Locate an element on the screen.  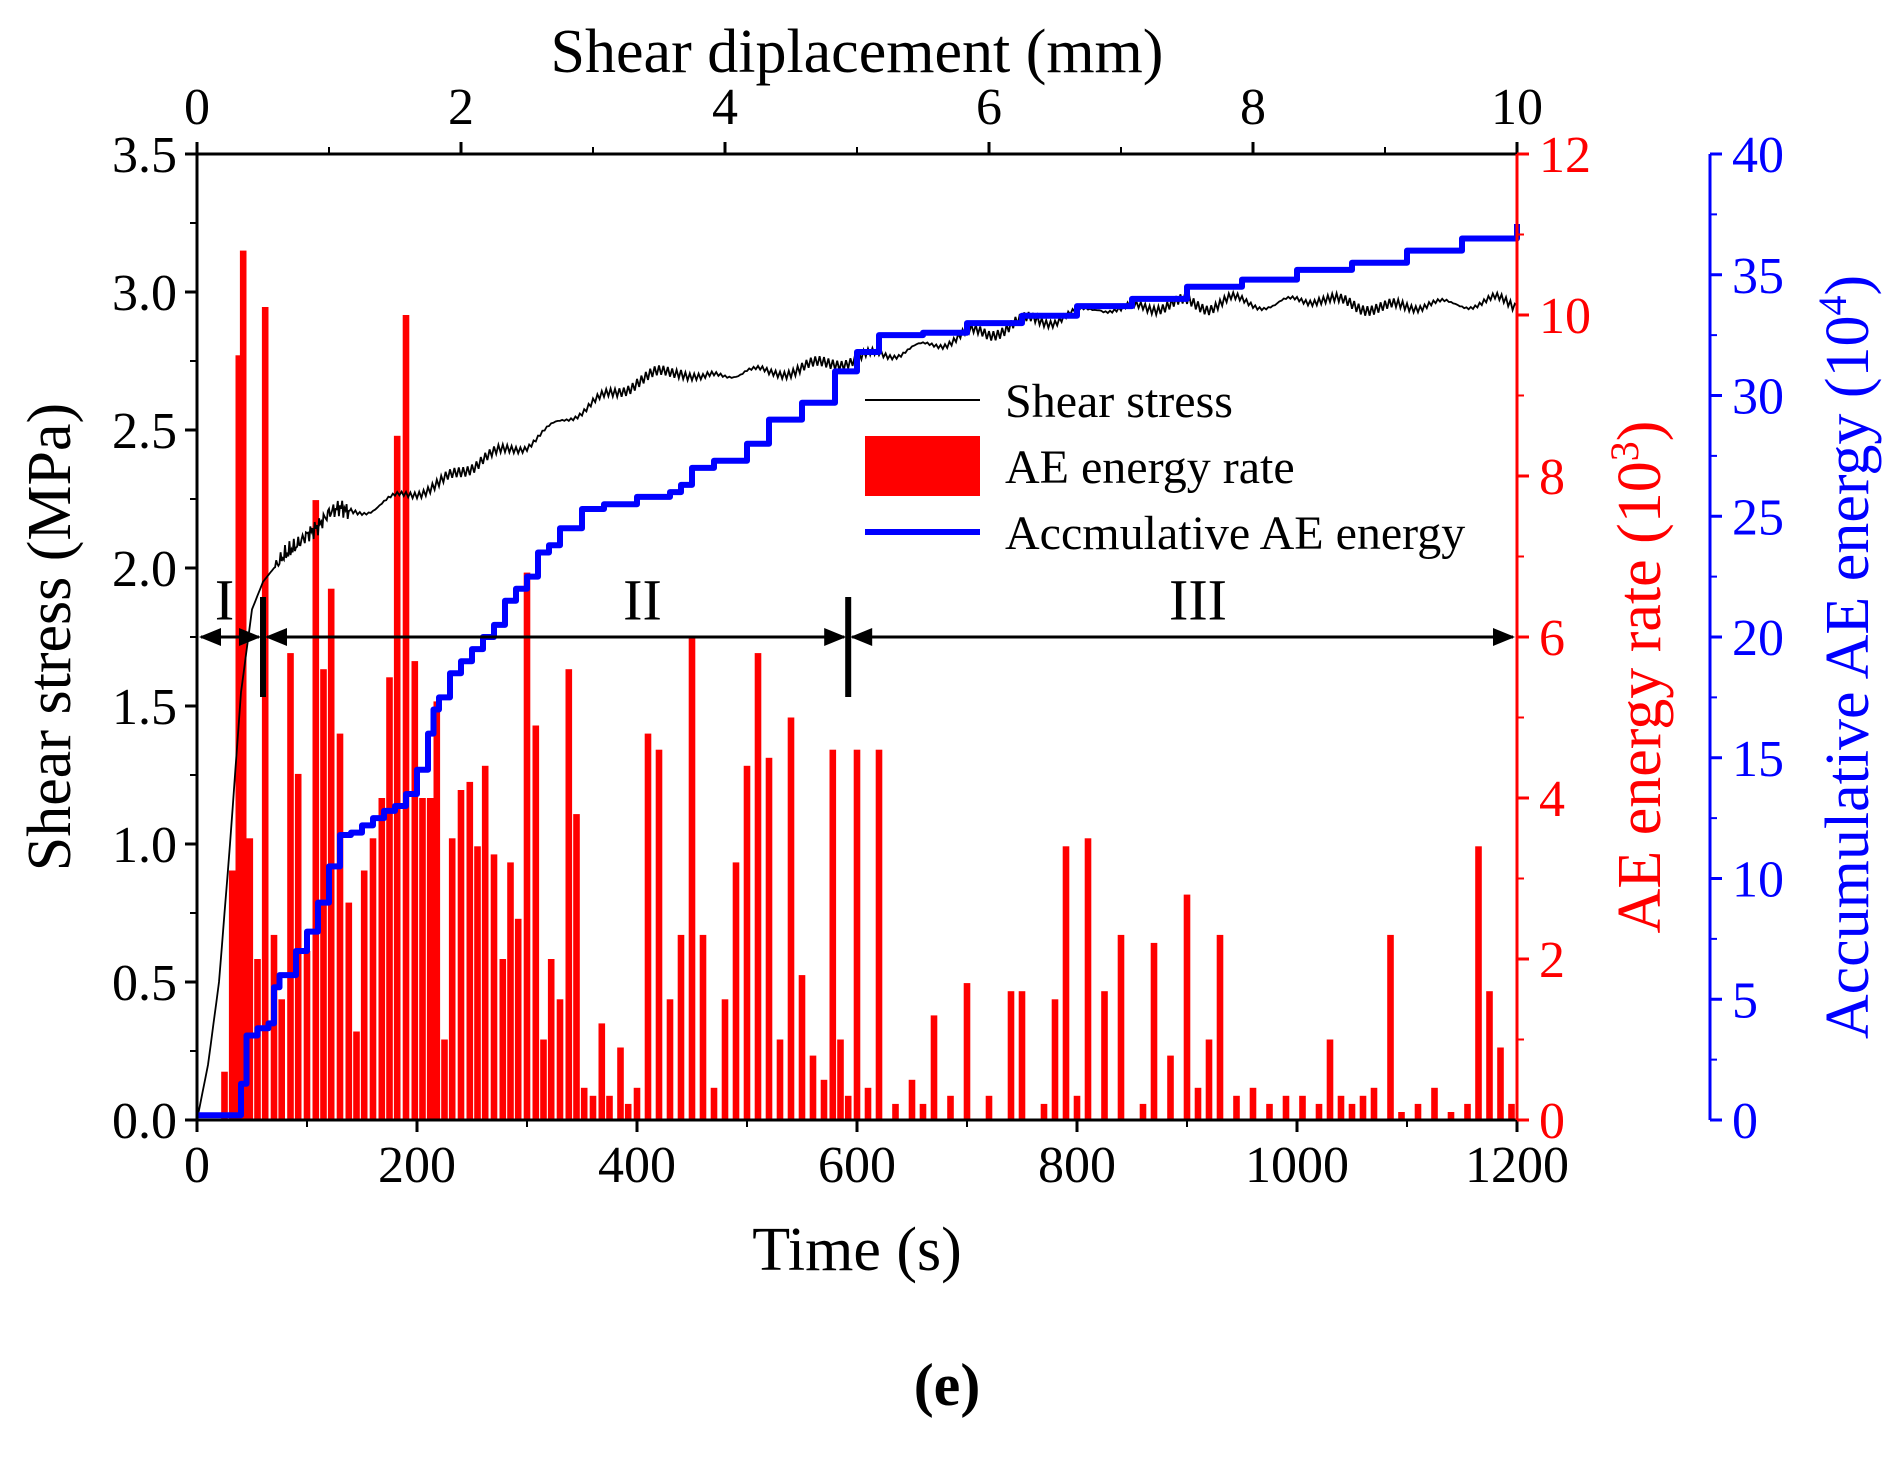
accumulative-ae-energy-tick-label: 35 is located at coordinates (1758, 276).